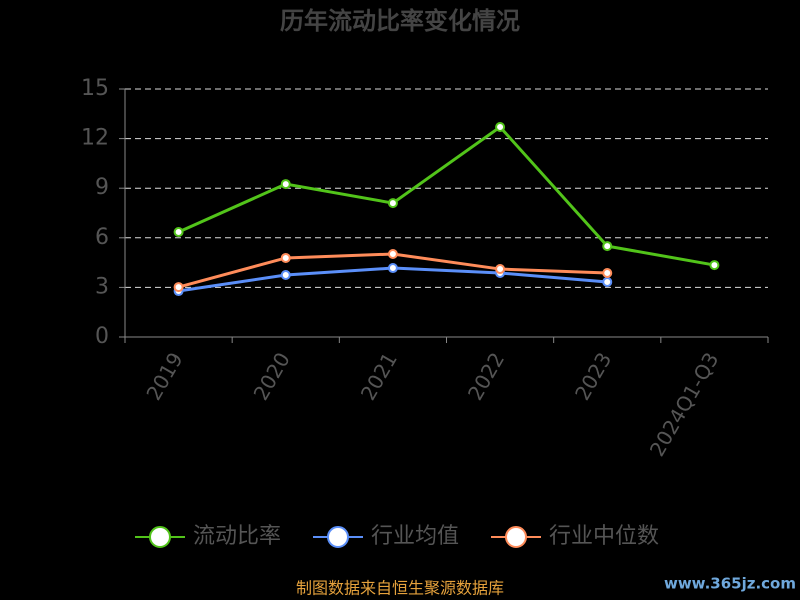 The width and height of the screenshot is (800, 600). I want to click on legend-label: 行业均值, so click(415, 536).